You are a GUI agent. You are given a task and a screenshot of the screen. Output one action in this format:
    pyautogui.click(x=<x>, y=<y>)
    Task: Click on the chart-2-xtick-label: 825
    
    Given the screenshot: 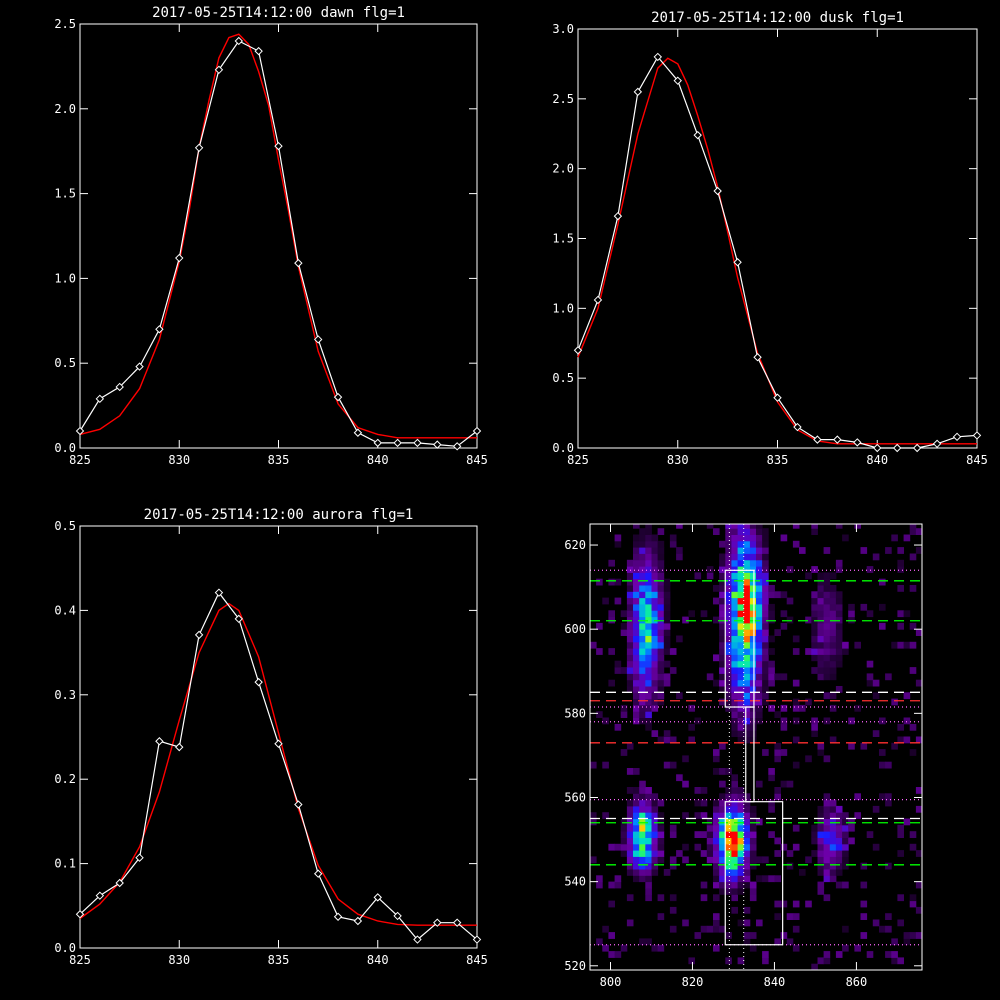 What is the action you would take?
    pyautogui.click(x=578, y=460)
    